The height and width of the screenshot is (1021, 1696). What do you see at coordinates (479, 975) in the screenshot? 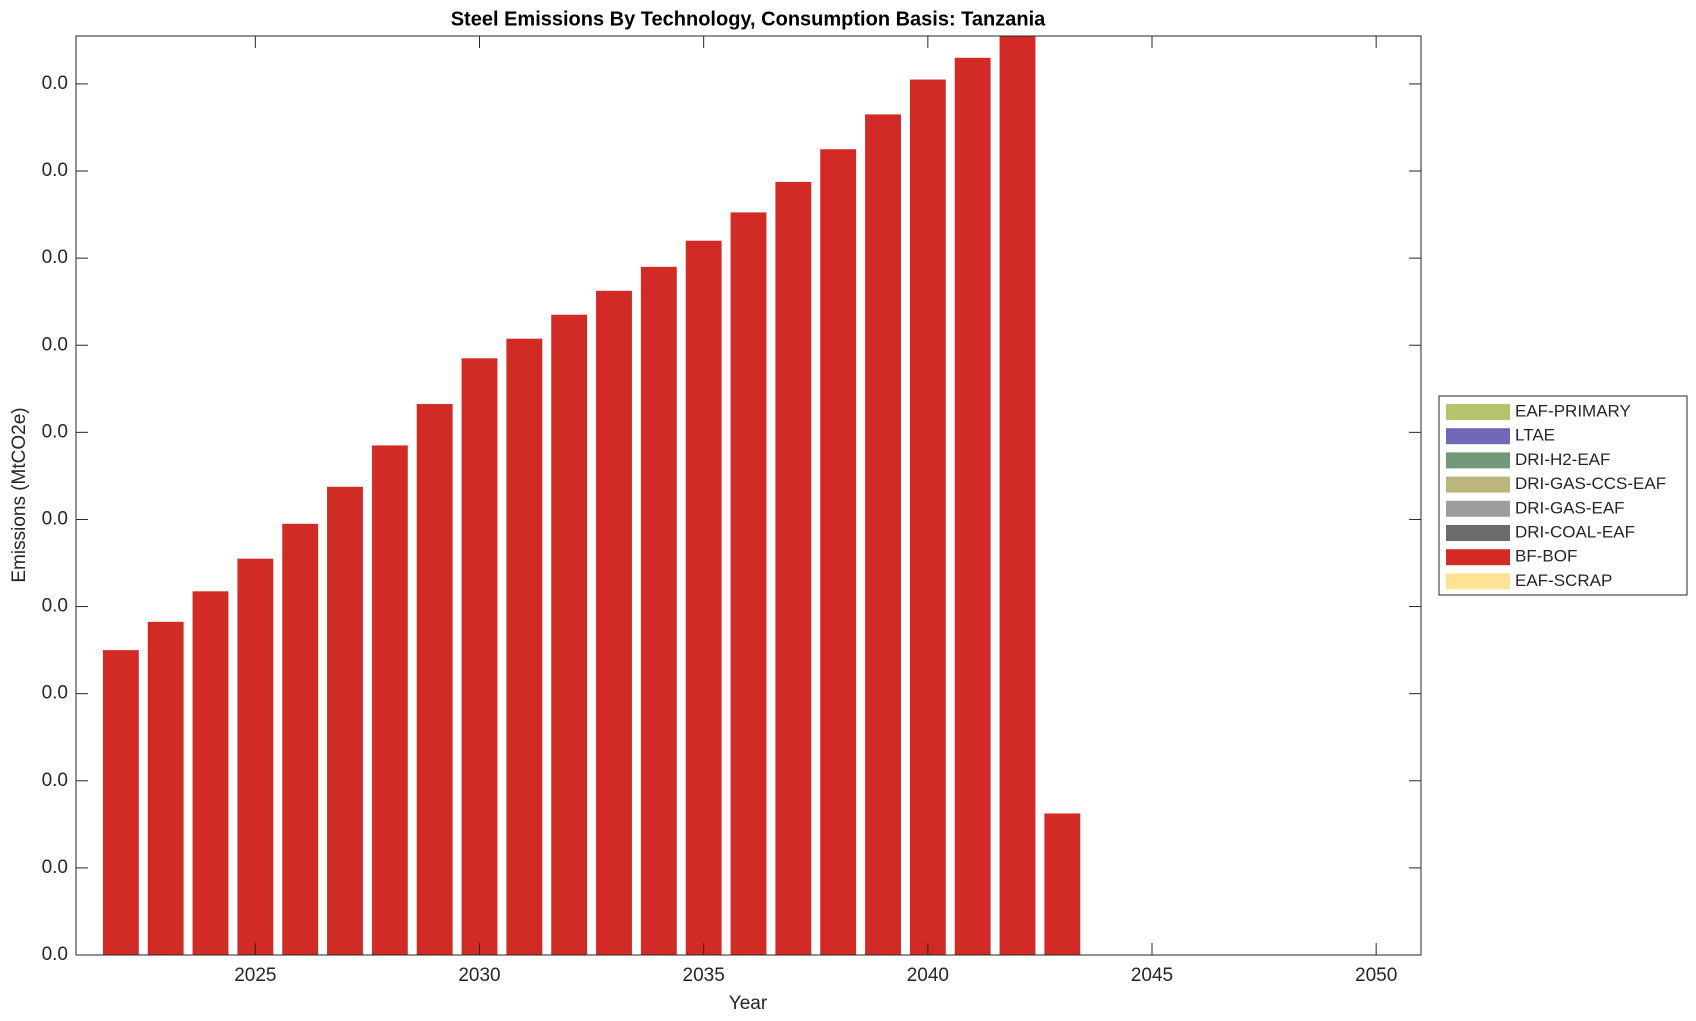
I see `x-tick-label: 2030` at bounding box center [479, 975].